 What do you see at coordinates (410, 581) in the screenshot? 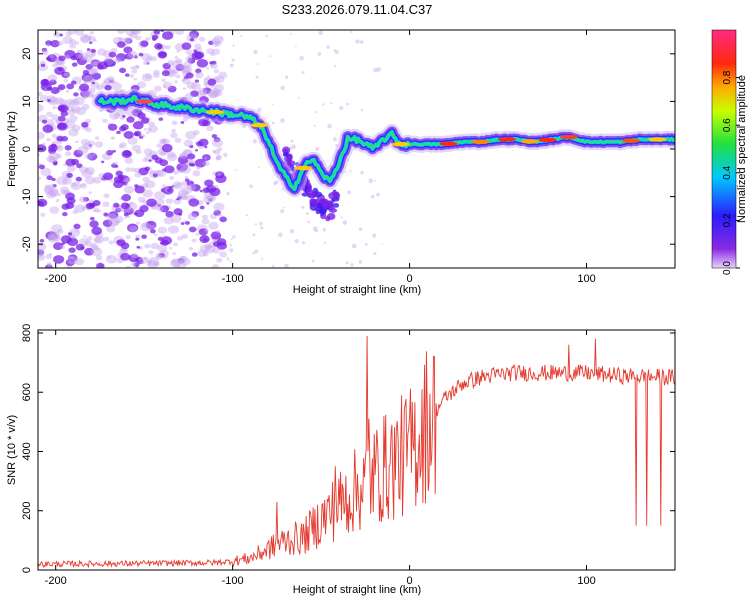
I see `x-tick-label: 0` at bounding box center [410, 581].